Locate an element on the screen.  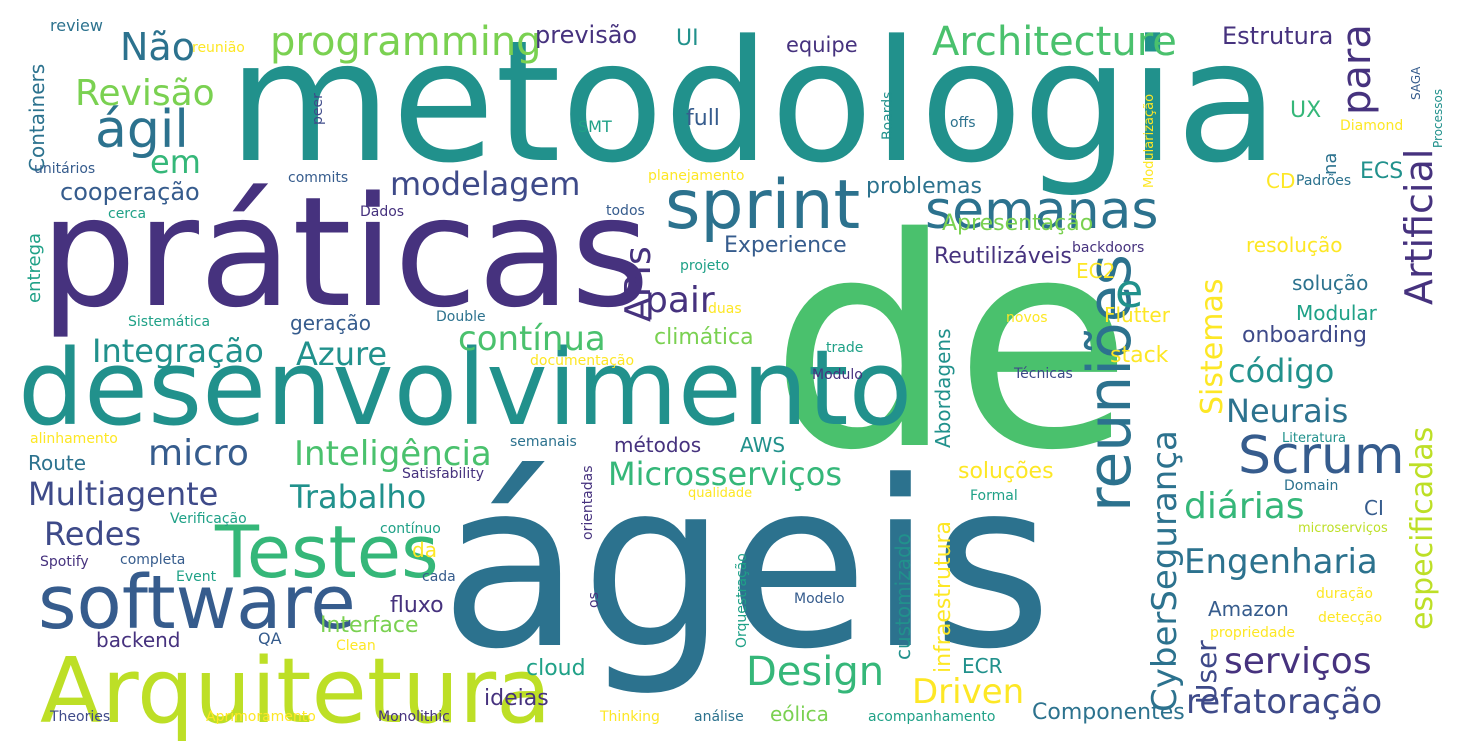
word-architecture: Architecture is located at coordinates (1054, 42).